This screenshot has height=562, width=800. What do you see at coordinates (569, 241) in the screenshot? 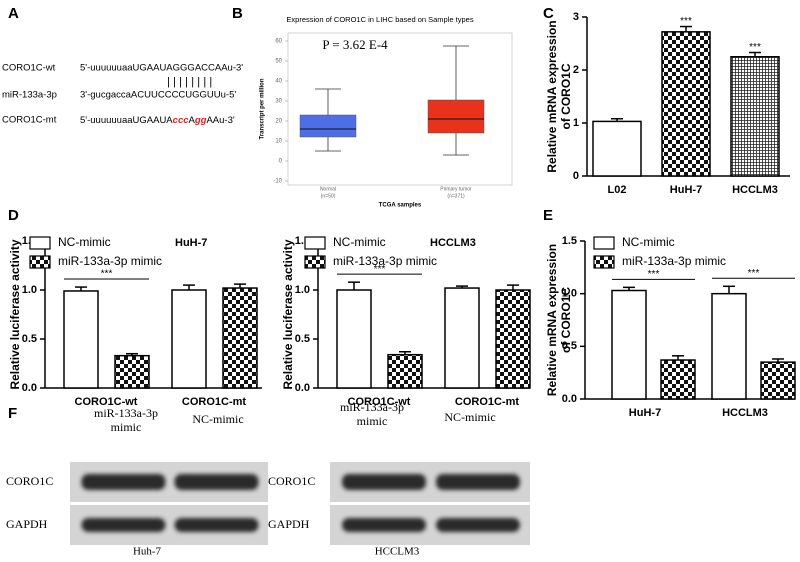
I see `y-tick-label: 1.5` at bounding box center [569, 241].